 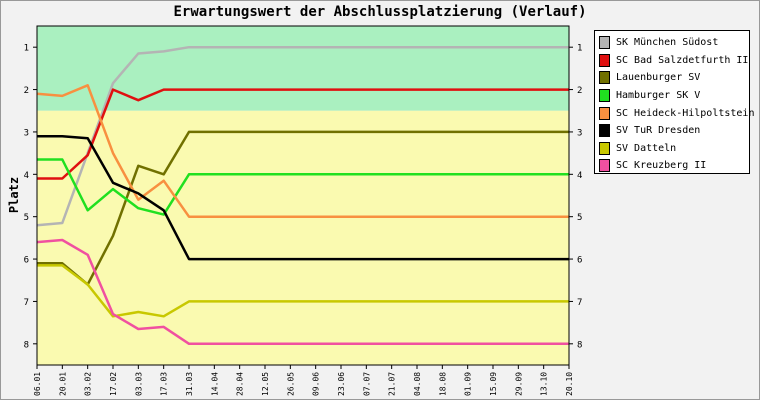 I want to click on legend-label: SC Bad Salzdetfurth II, so click(x=682, y=60).